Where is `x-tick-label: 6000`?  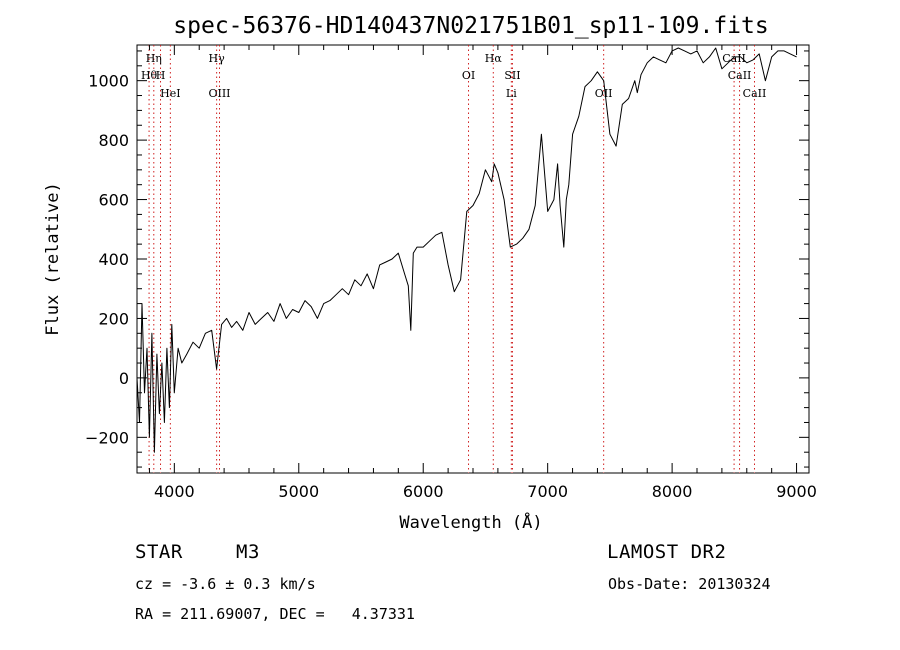 x-tick-label: 6000 is located at coordinates (423, 491).